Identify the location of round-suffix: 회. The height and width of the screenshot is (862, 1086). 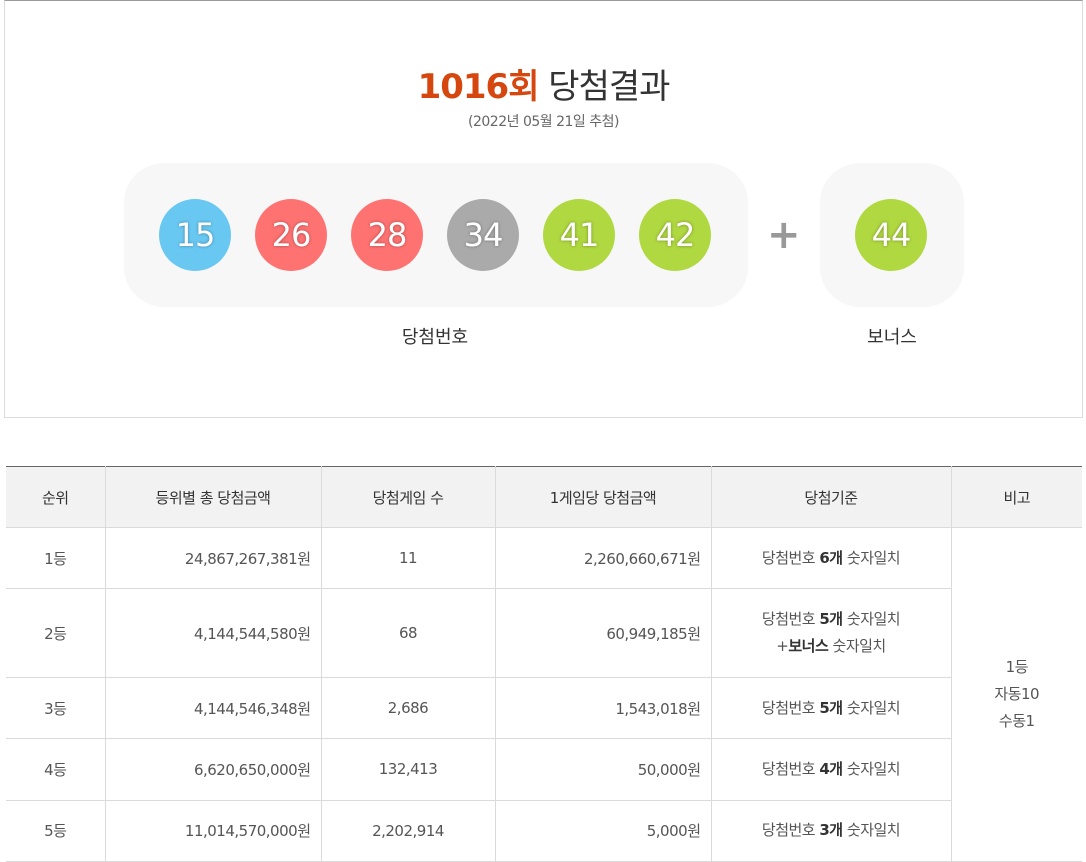
(523, 87).